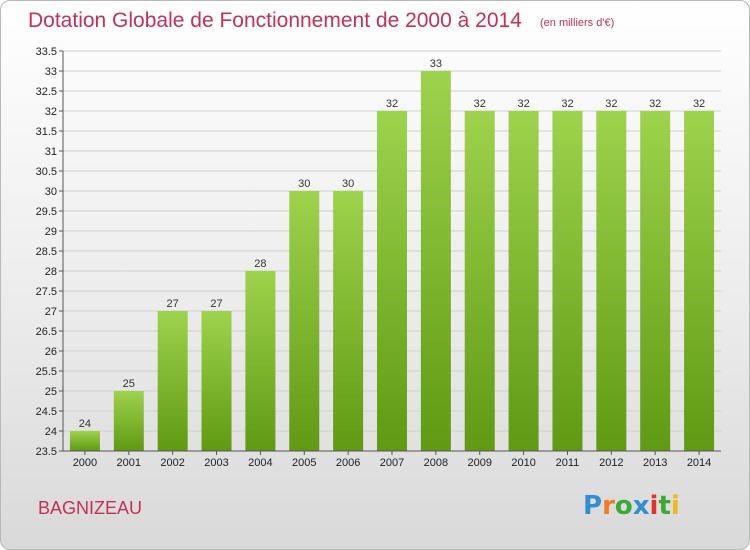 The image size is (750, 550). I want to click on y-tick-label: 29, so click(51, 232).